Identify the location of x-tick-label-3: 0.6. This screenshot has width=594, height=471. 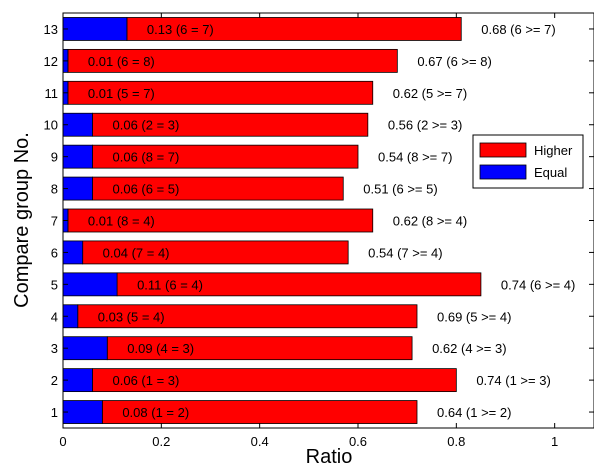
(358, 441).